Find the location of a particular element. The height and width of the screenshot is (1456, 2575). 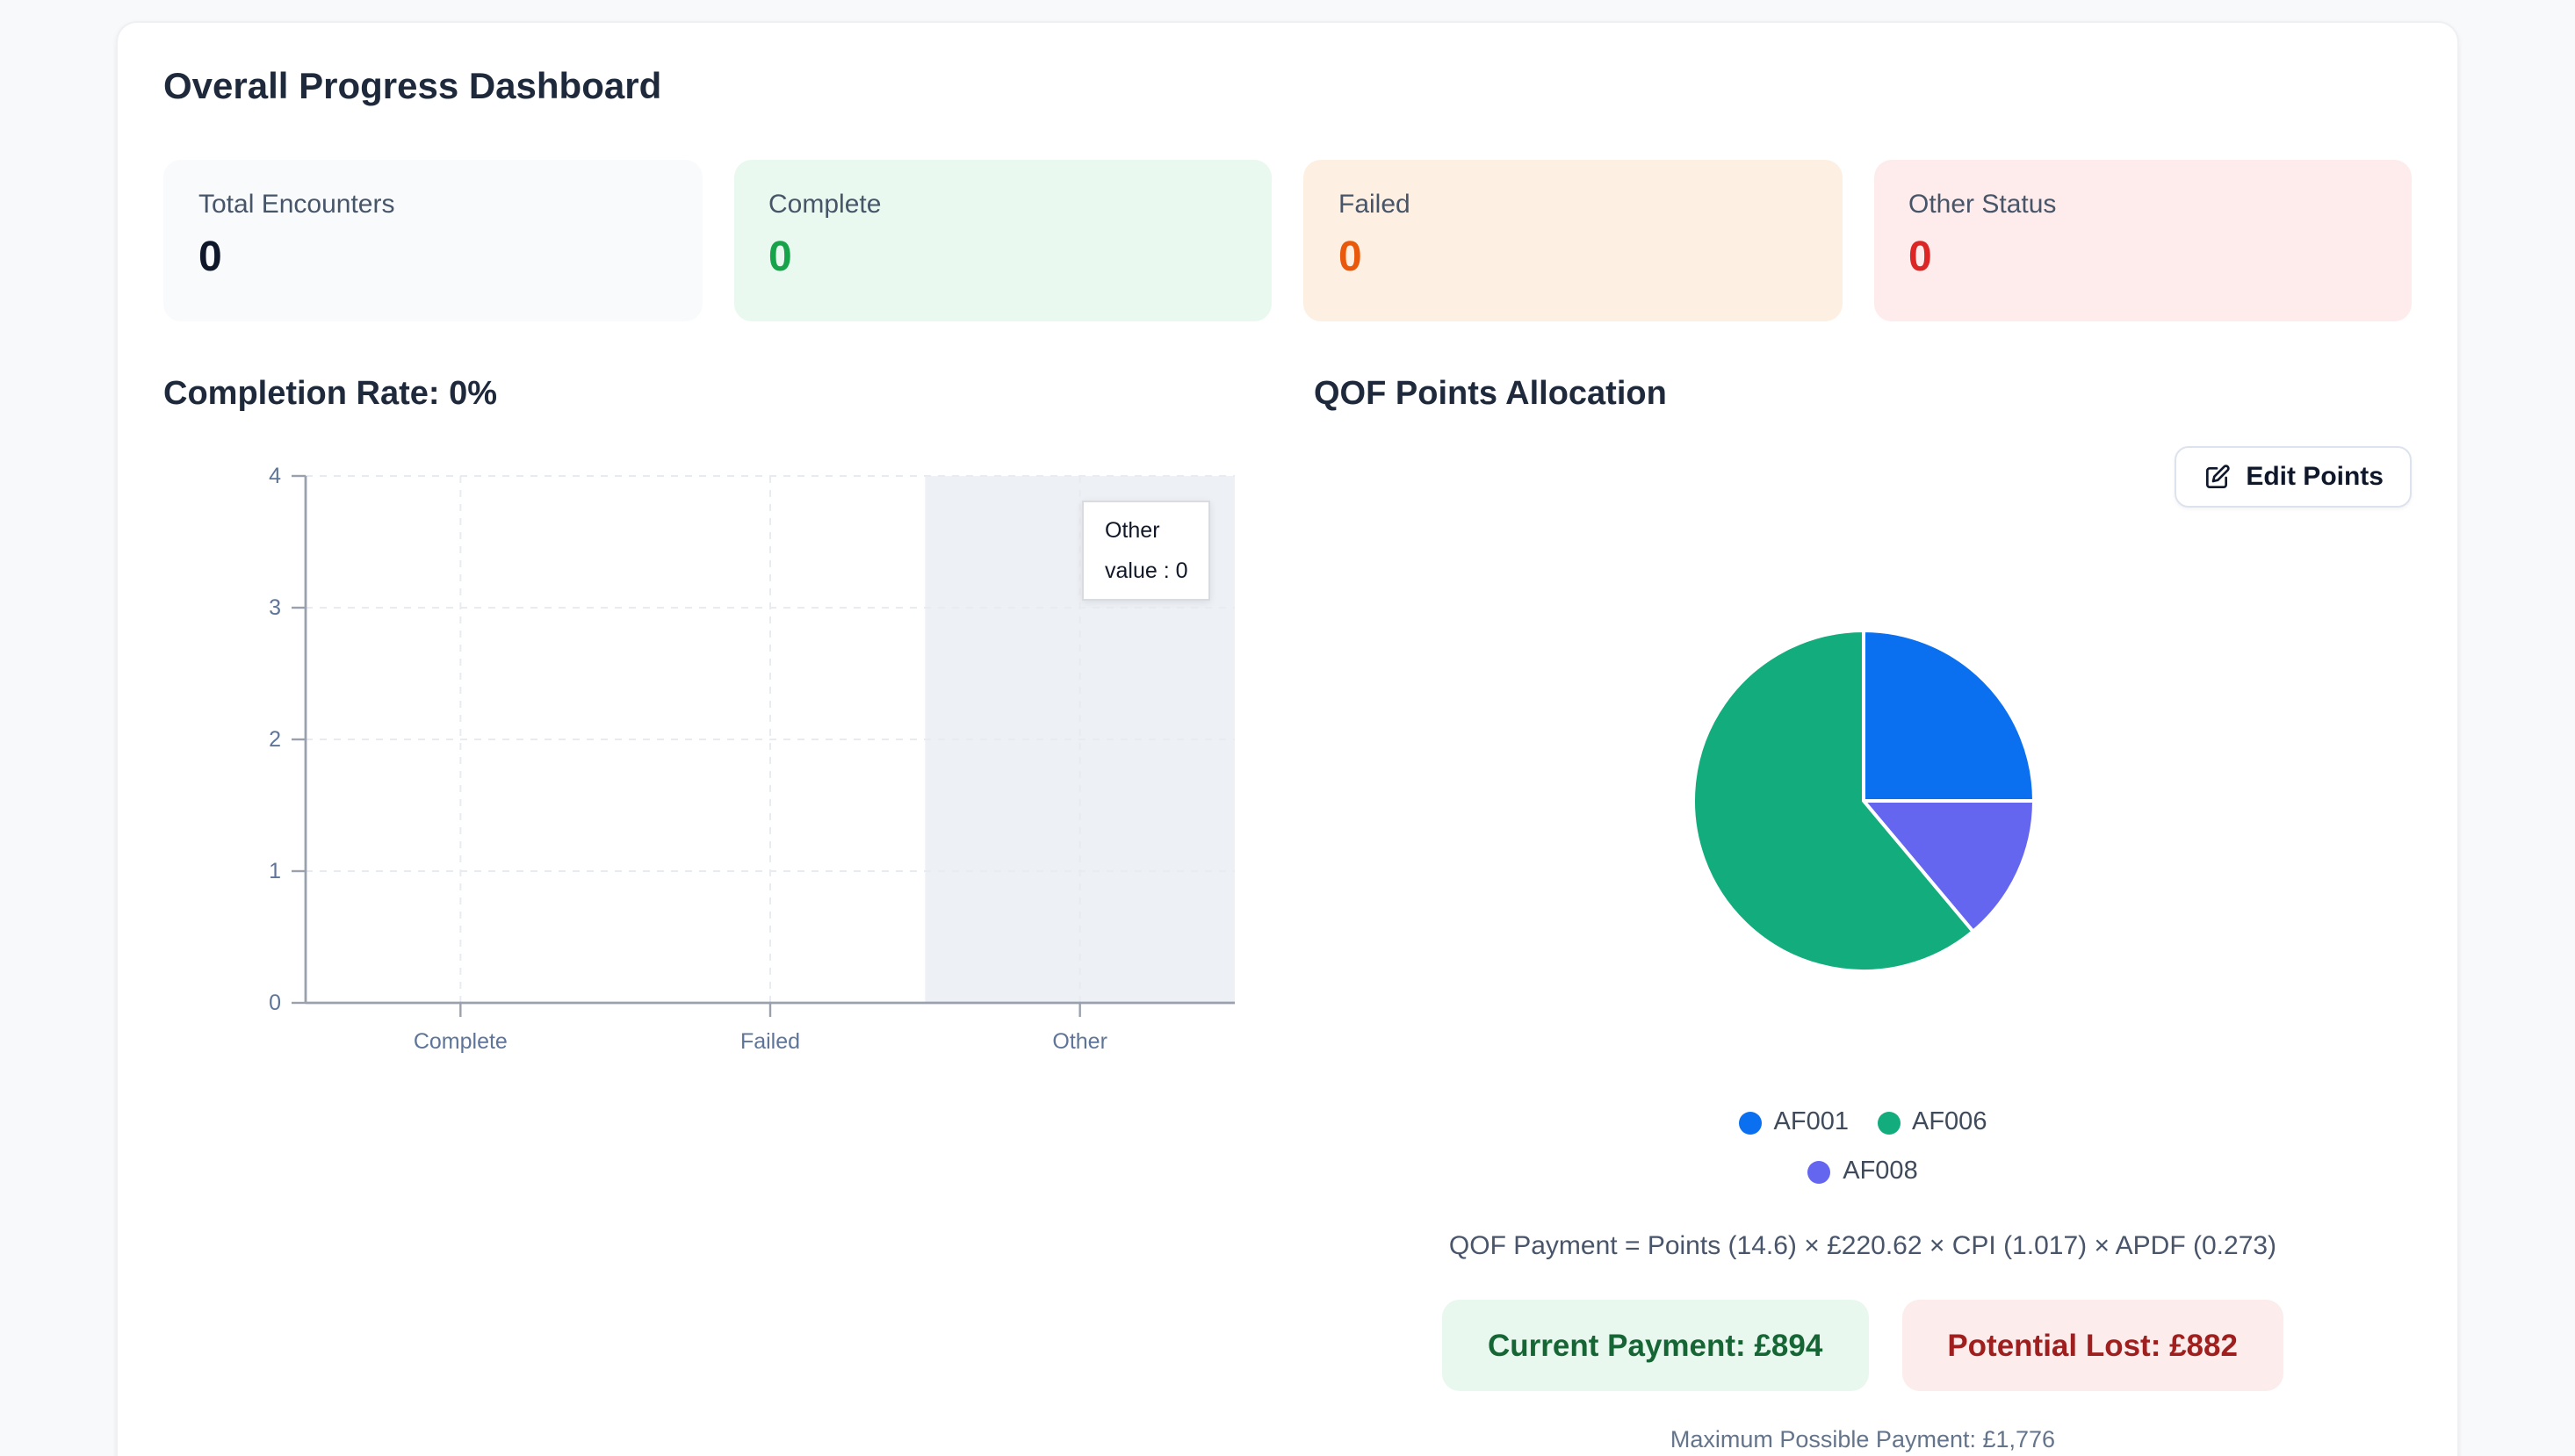

tooltip-category: Other is located at coordinates (1133, 530).